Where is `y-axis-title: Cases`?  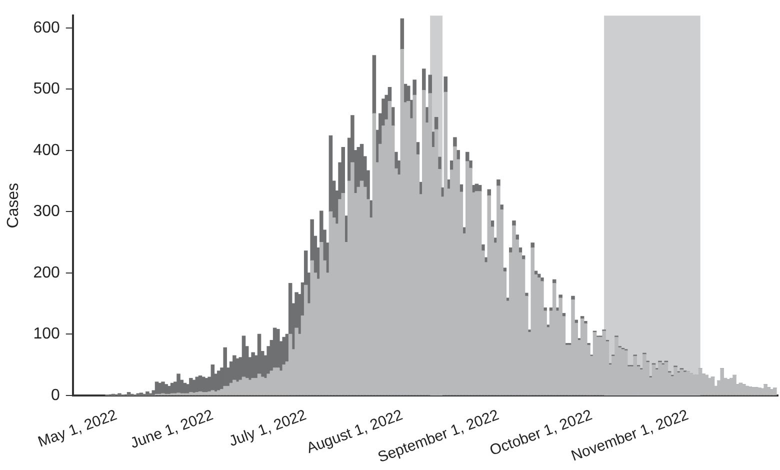 y-axis-title: Cases is located at coordinates (13, 205).